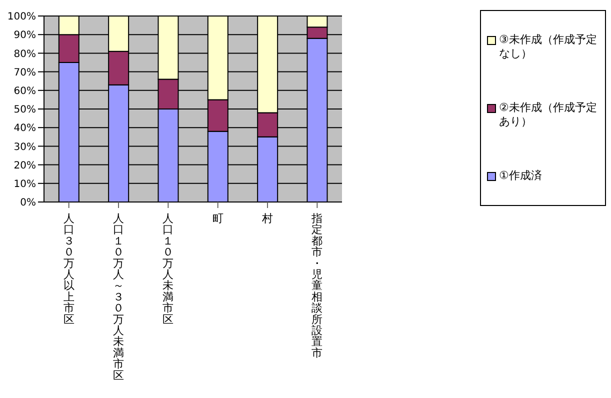 This screenshot has height=398, width=611. I want to click on y-tick-label: 60%, so click(25, 91).